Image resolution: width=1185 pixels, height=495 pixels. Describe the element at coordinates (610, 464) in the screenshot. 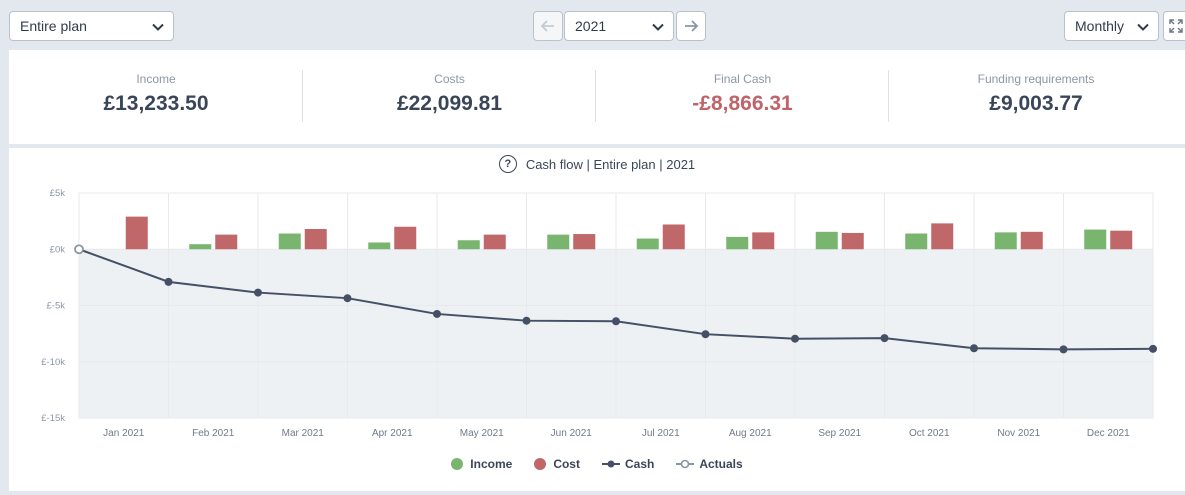

I see `line-marker-icon` at that location.